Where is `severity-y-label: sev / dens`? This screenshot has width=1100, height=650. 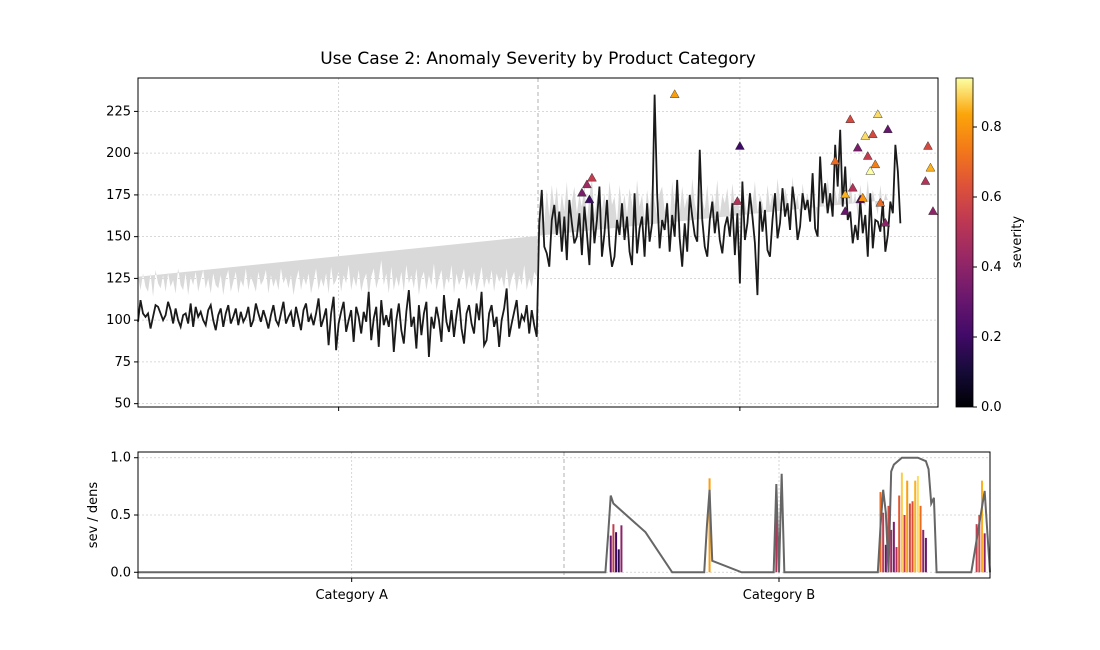
severity-y-label: sev / dens is located at coordinates (93, 515).